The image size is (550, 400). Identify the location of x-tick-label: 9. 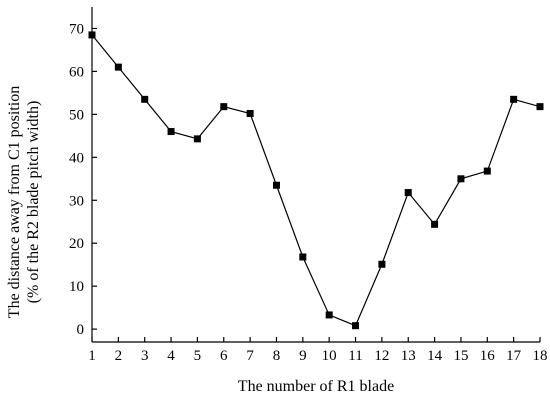
(303, 356).